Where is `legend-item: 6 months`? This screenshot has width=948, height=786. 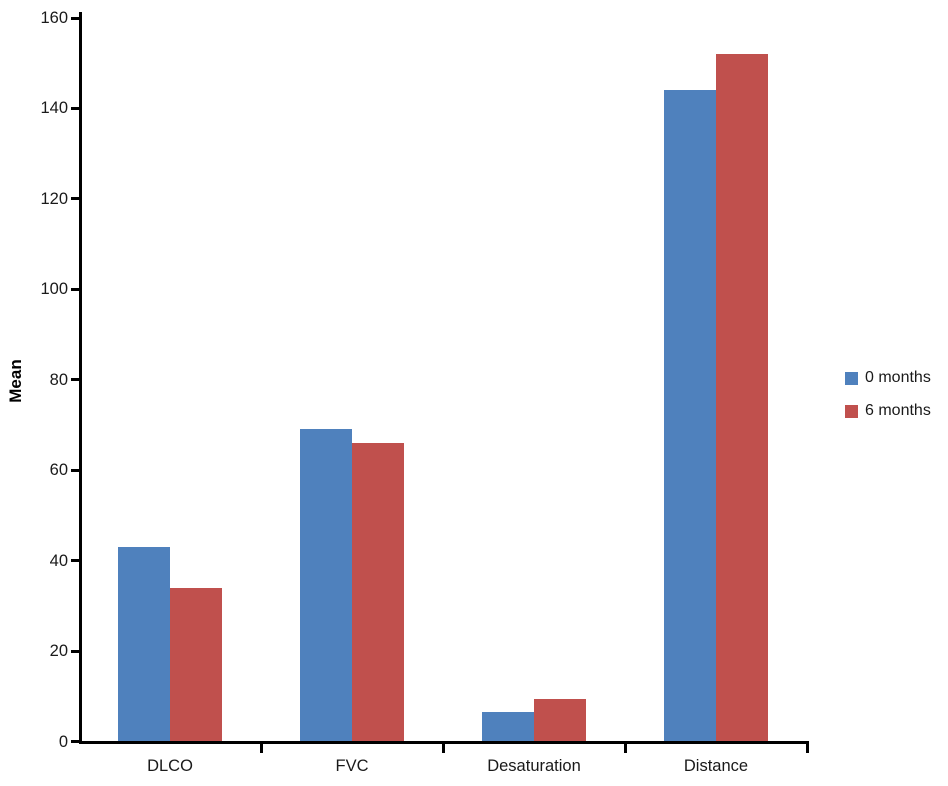
legend-item: 6 months is located at coordinates (888, 411).